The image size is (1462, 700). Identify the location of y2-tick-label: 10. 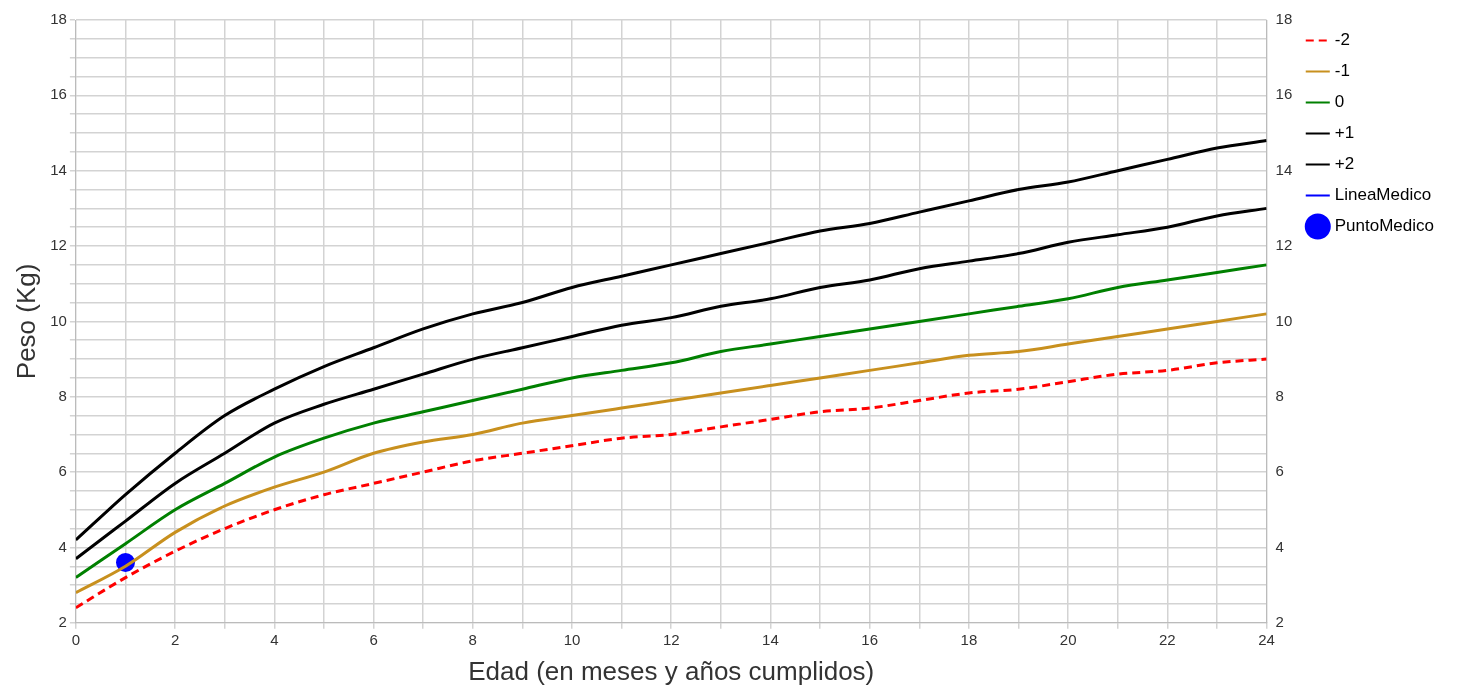
(1284, 320).